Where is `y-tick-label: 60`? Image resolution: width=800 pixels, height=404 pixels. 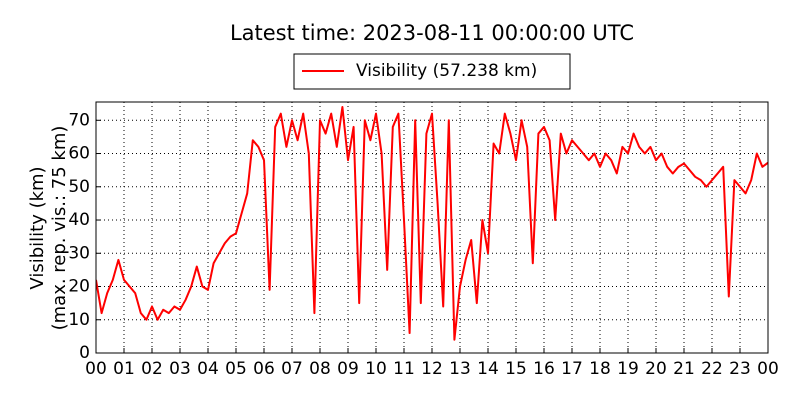
y-tick-label: 60 is located at coordinates (79, 154).